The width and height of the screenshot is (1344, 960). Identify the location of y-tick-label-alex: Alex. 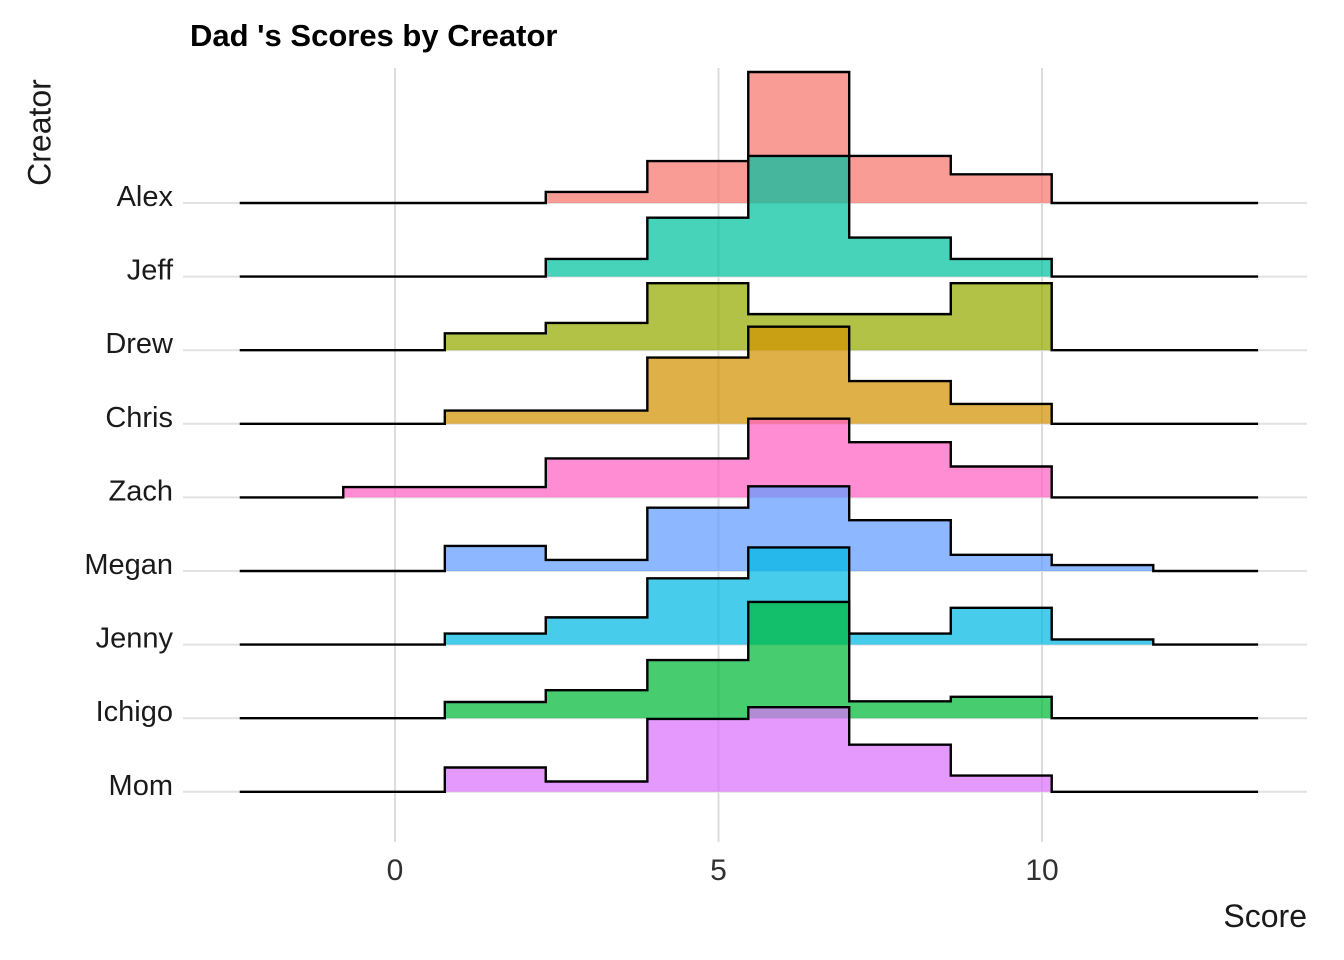
(145, 197).